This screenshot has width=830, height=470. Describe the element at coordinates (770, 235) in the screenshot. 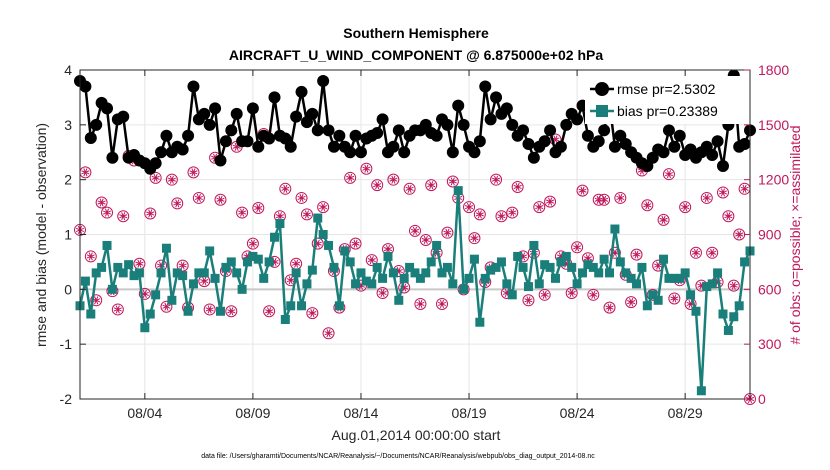

I see `y2-tick-label: 900` at that location.